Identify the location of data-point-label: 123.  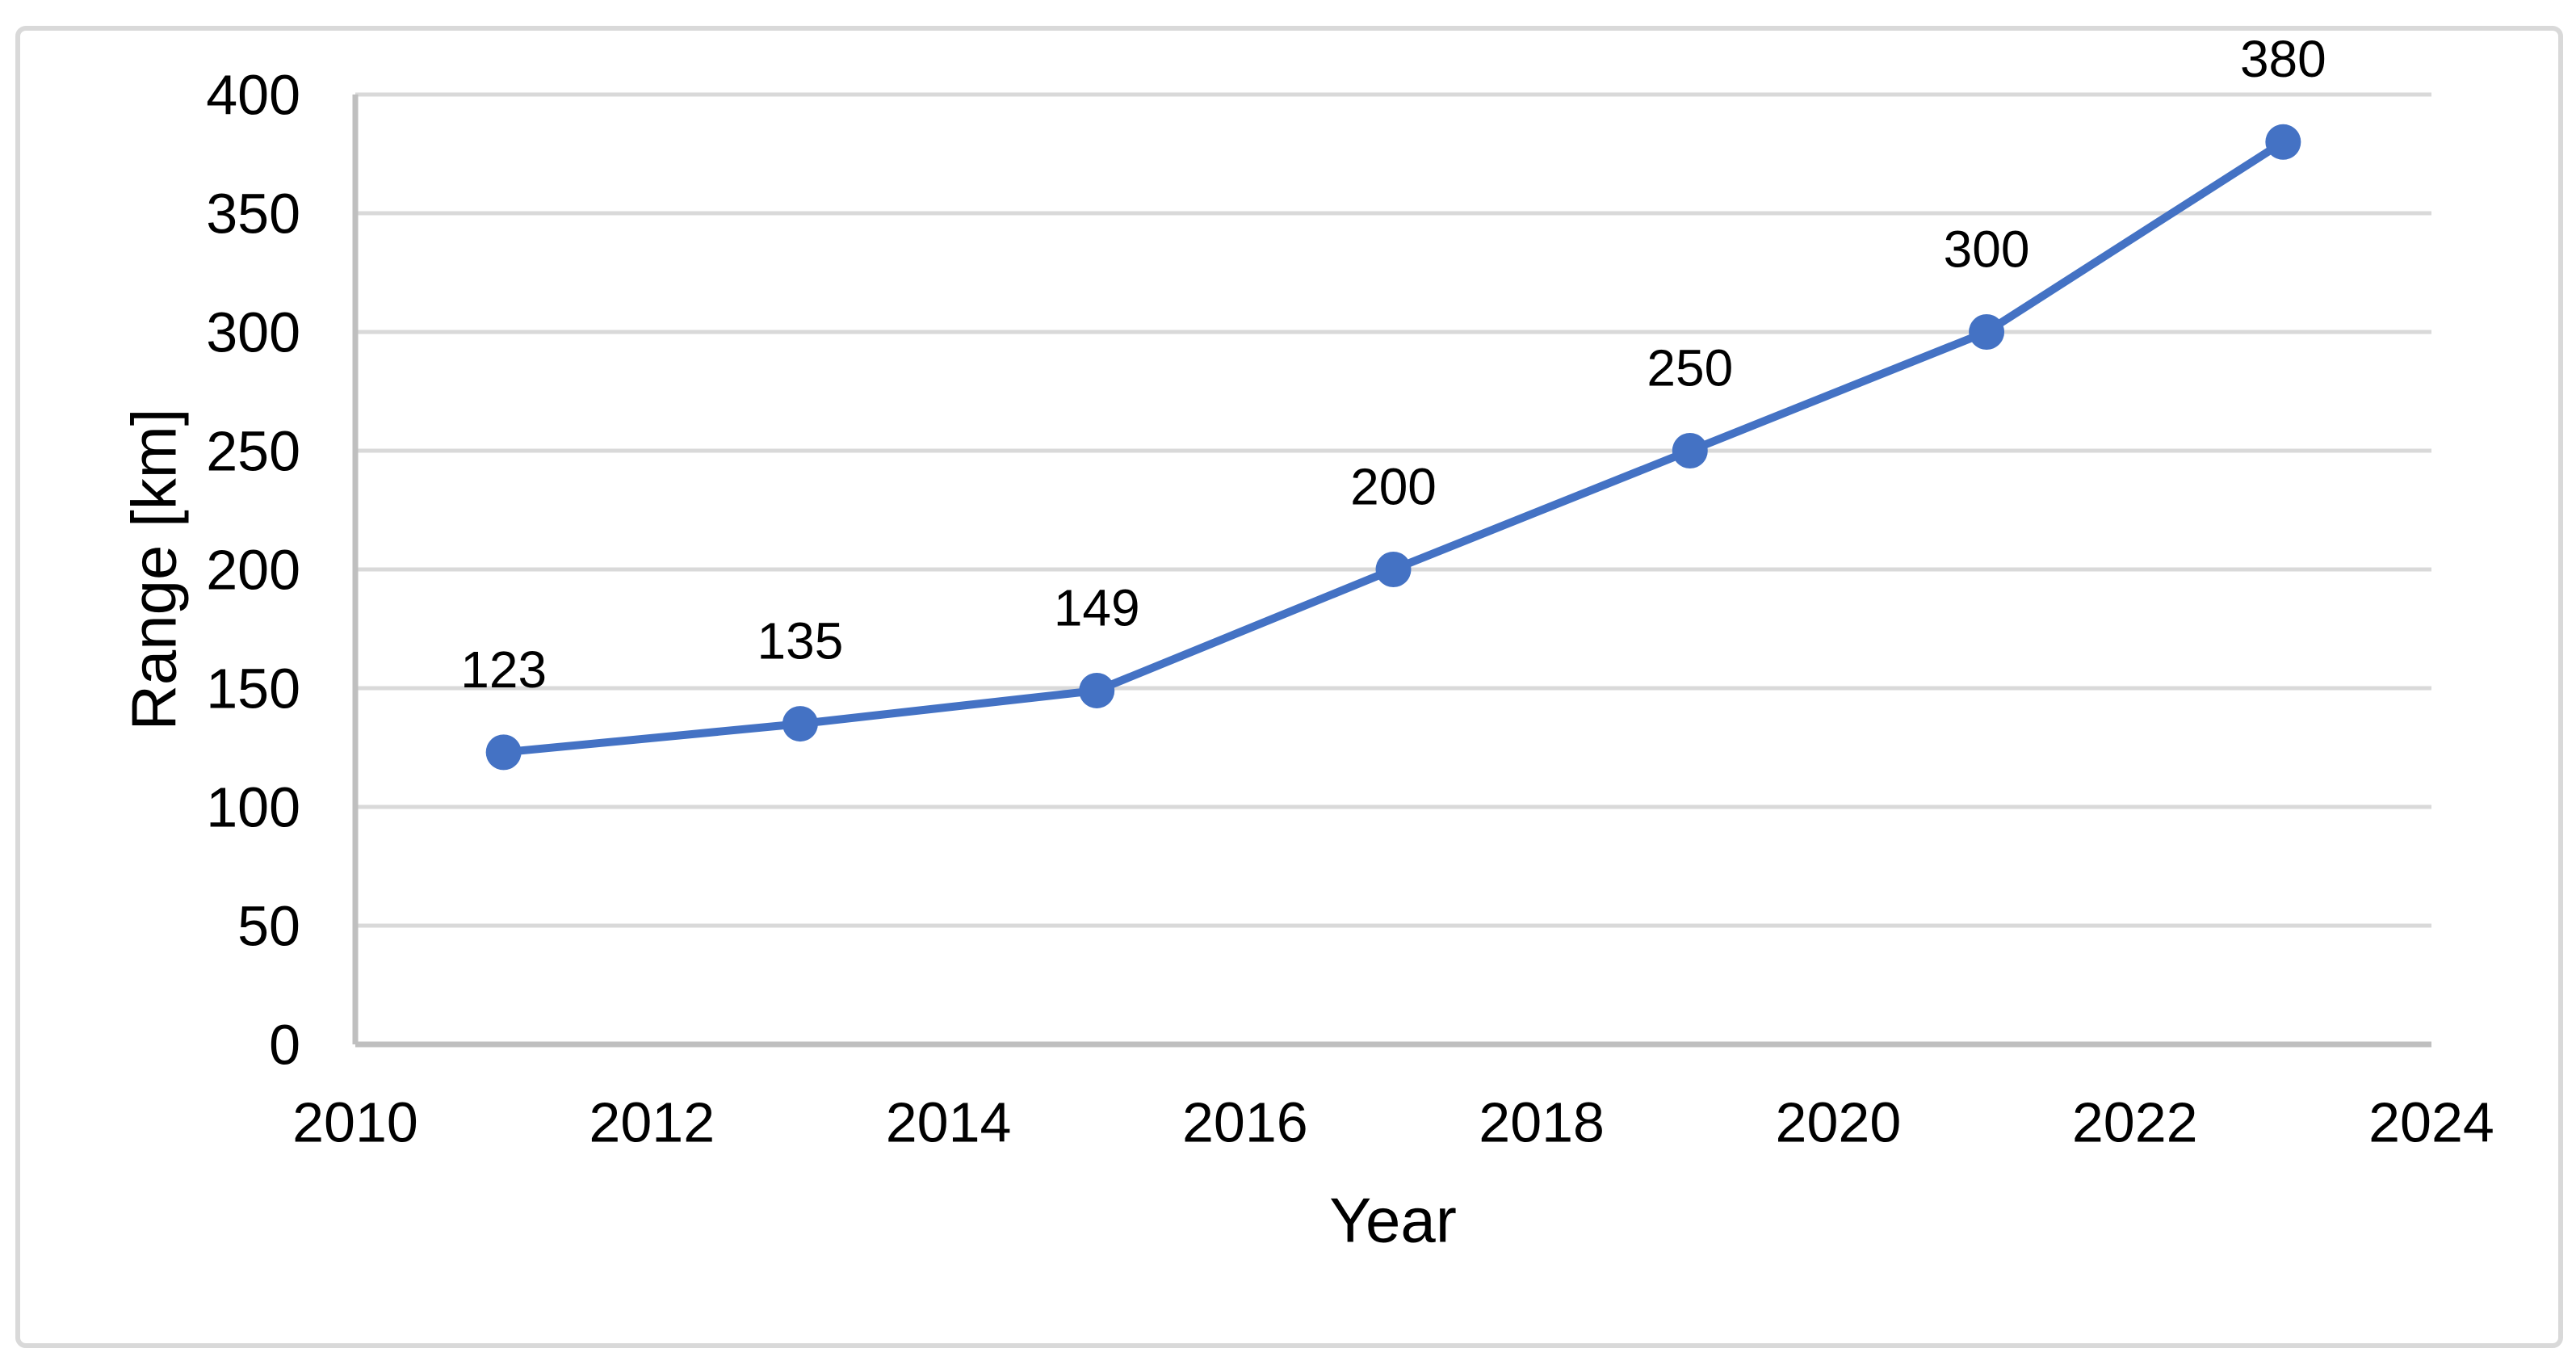
(503, 670).